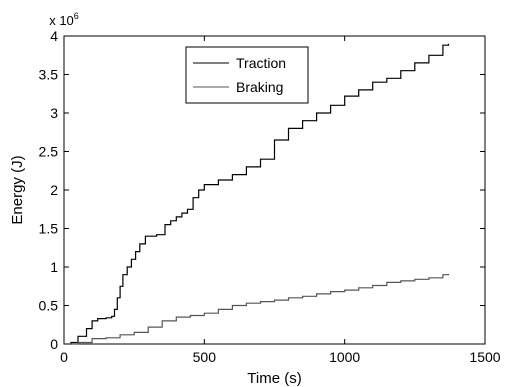  I want to click on y-axis-label: Energy (J), so click(17, 189).